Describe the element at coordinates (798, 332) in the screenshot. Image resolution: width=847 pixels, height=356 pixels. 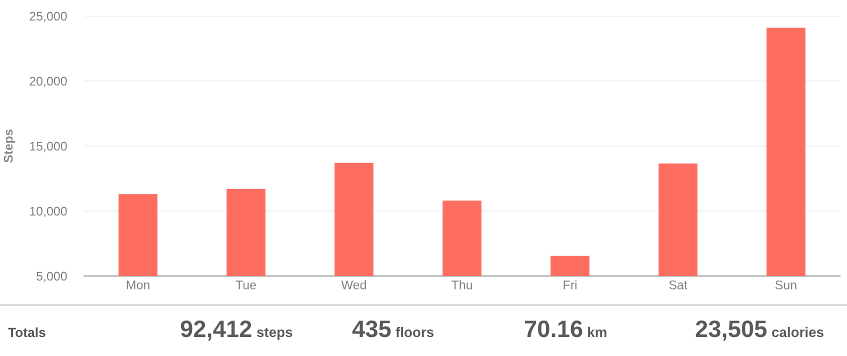
I see `text: calories` at that location.